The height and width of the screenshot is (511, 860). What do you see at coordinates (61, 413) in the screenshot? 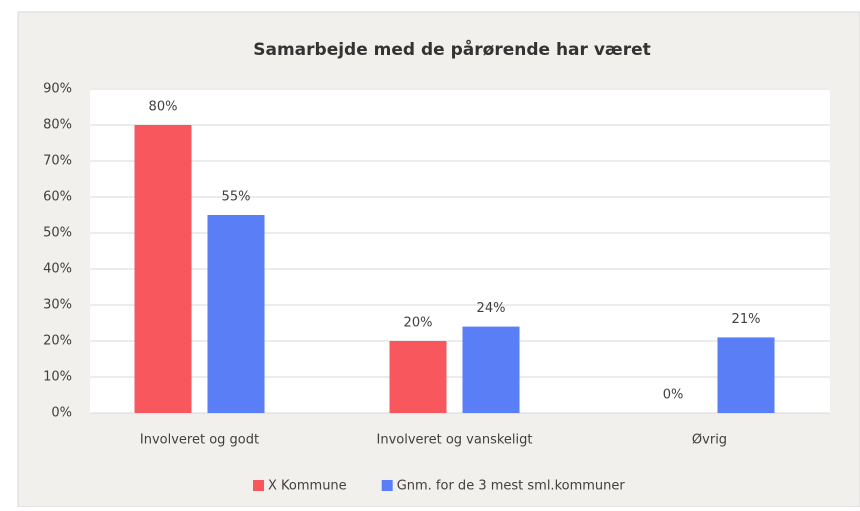
I see `y-tick-label: 0%` at bounding box center [61, 413].